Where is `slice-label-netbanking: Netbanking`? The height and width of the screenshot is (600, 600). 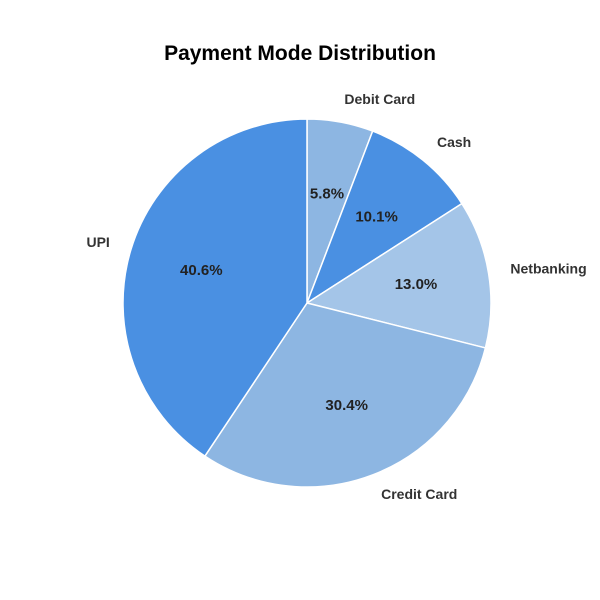 slice-label-netbanking: Netbanking is located at coordinates (548, 269).